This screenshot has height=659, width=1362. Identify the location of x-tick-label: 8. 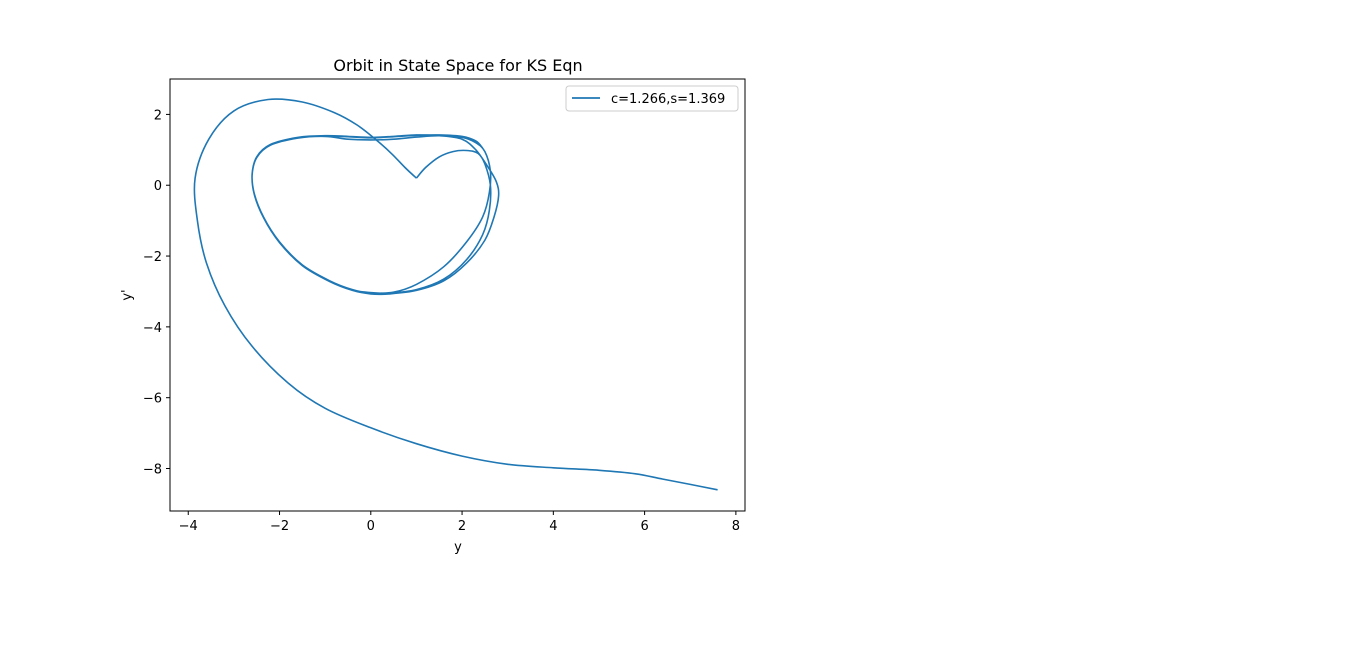
(736, 526).